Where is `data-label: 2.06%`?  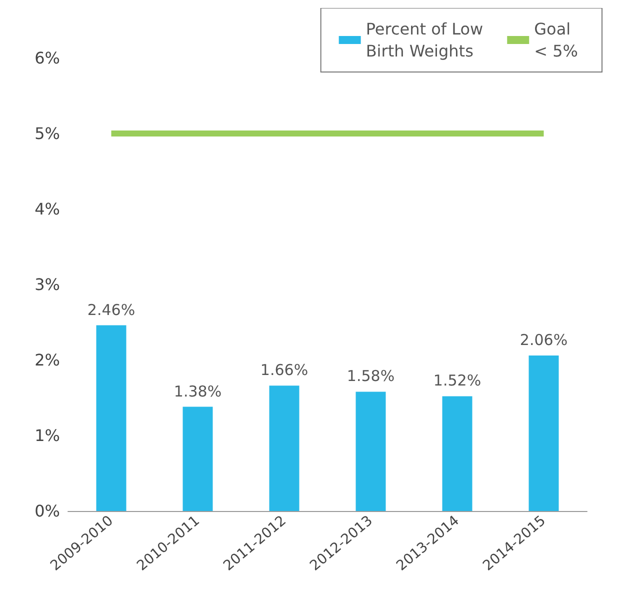
data-label: 2.06% is located at coordinates (544, 339).